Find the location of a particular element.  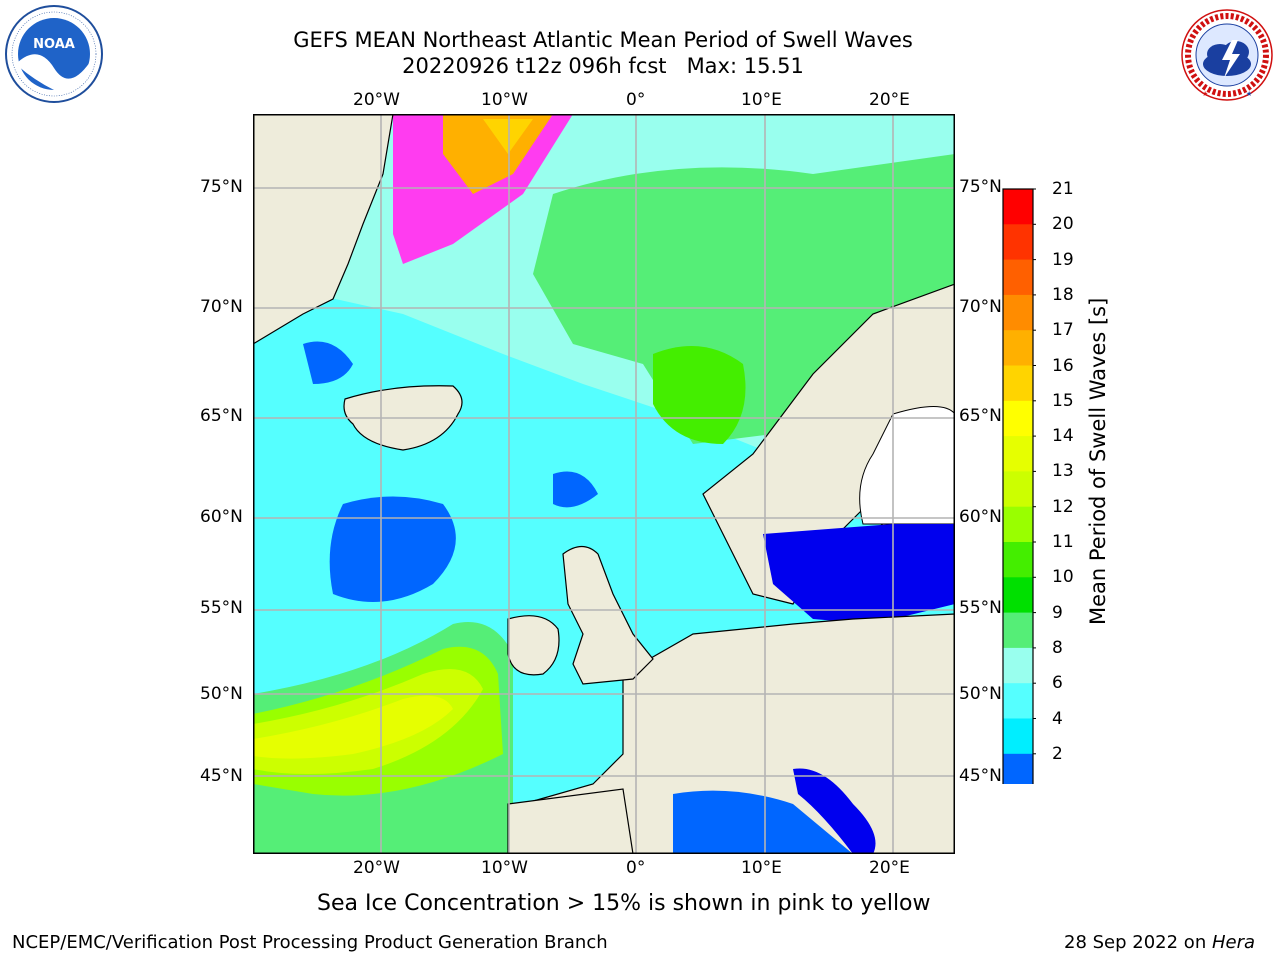

lon-label-top: 0° is located at coordinates (636, 100).